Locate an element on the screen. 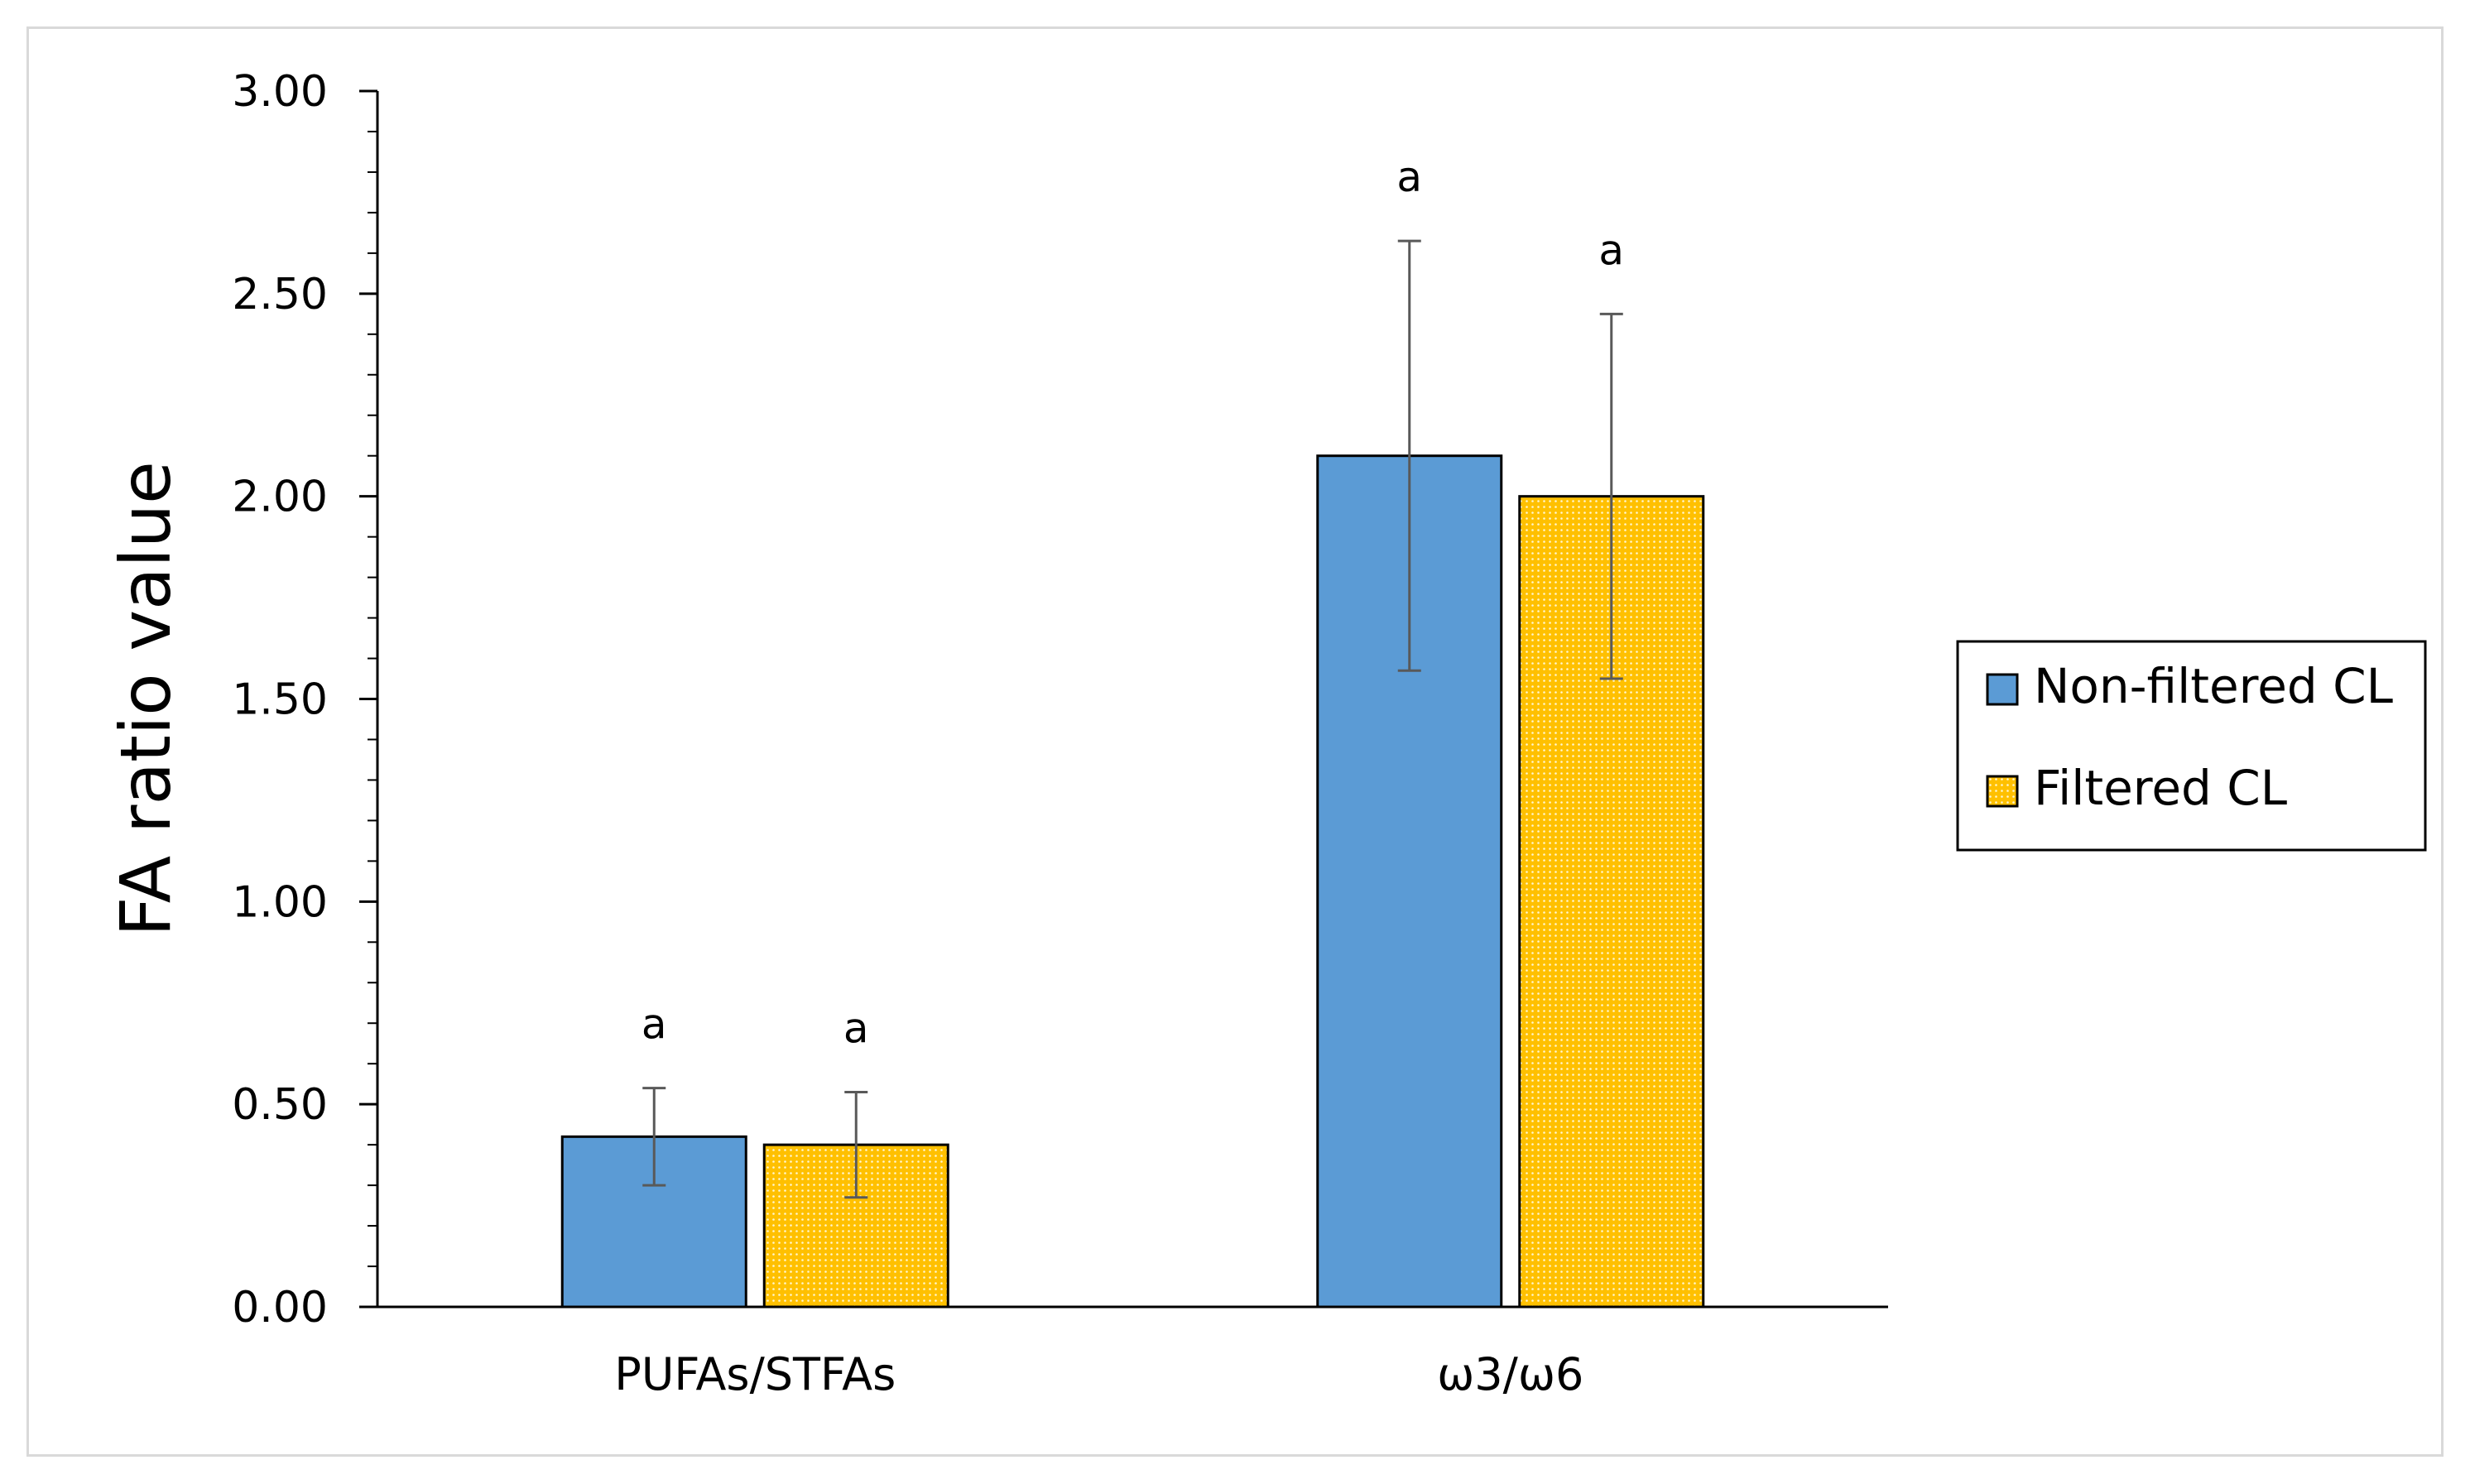  y-tick-label: 1.50 is located at coordinates (280, 700).